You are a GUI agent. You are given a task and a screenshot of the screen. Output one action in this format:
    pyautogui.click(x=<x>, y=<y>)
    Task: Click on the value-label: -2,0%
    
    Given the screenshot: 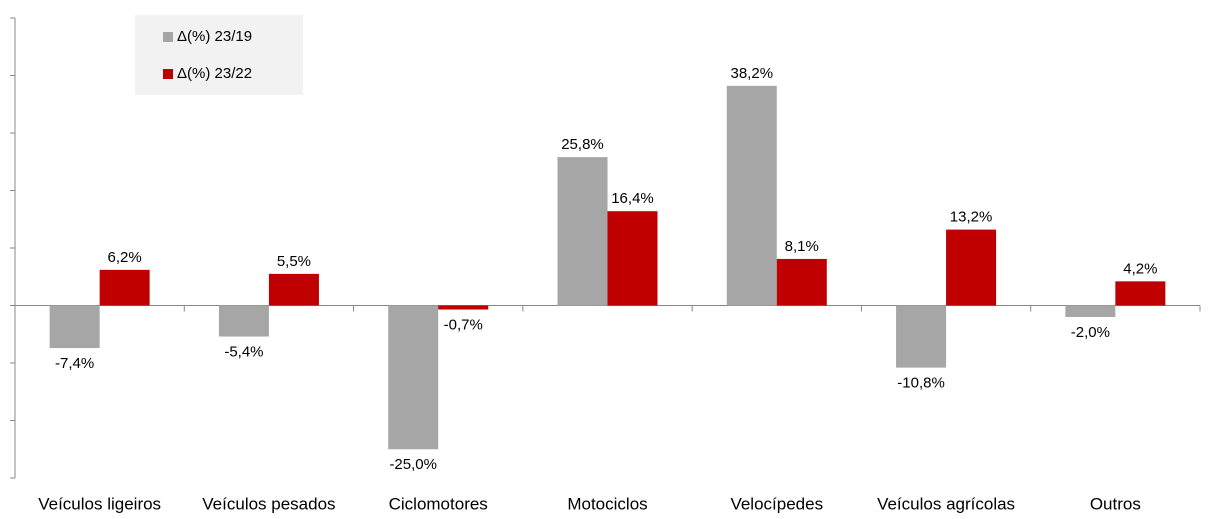 What is the action you would take?
    pyautogui.click(x=1090, y=332)
    